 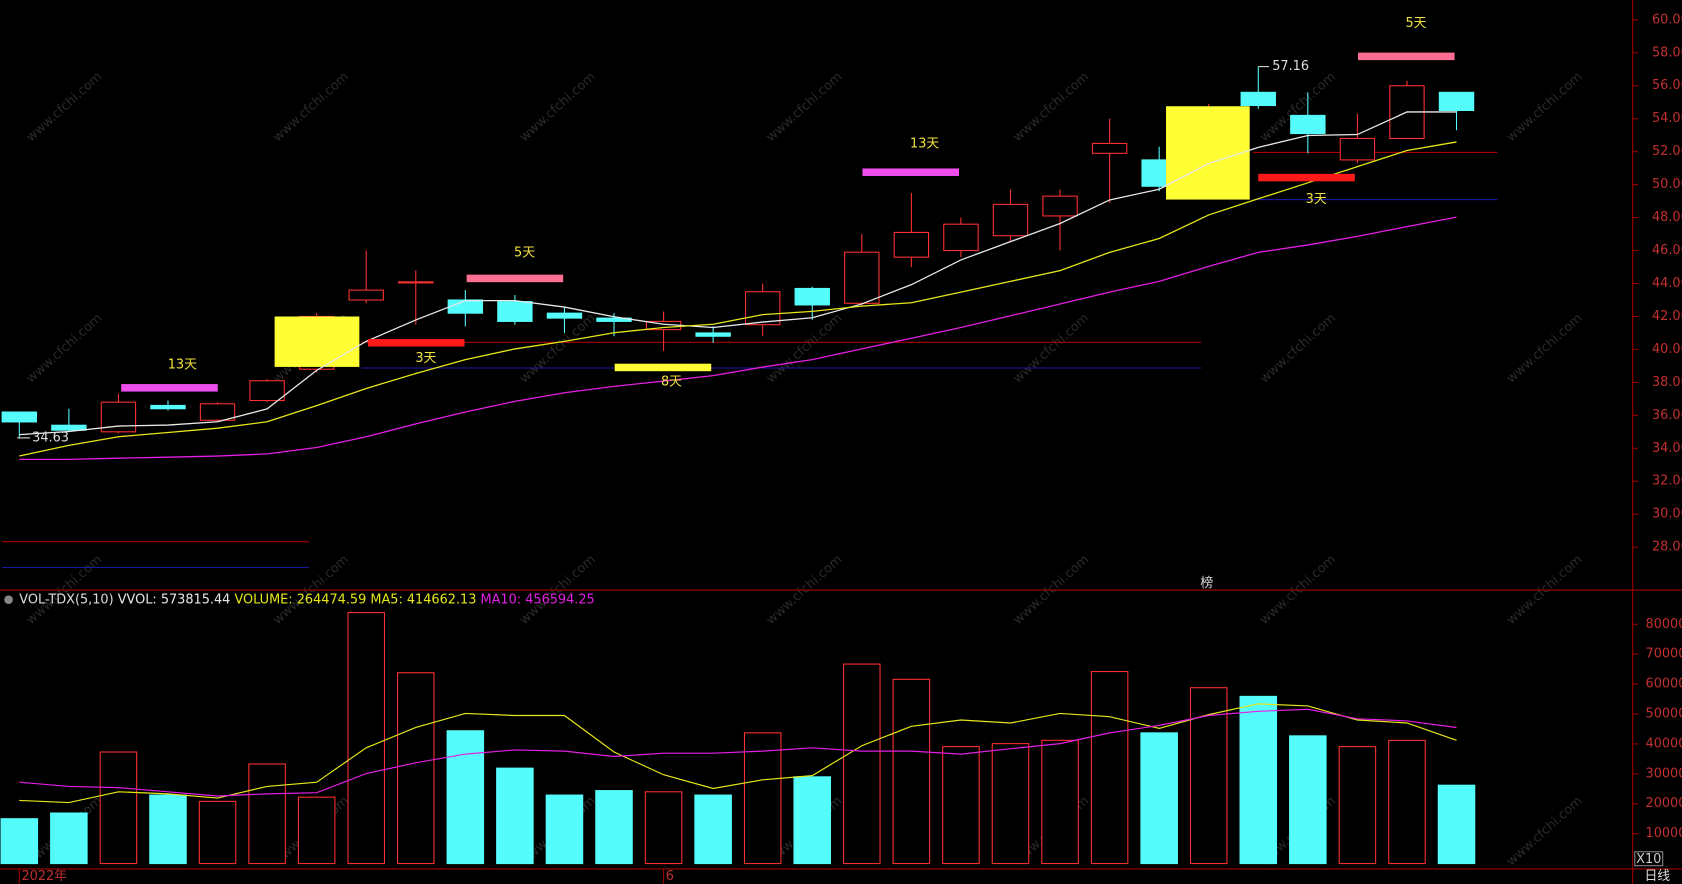 I want to click on y-tick-label: 44.00, so click(x=1667, y=283).